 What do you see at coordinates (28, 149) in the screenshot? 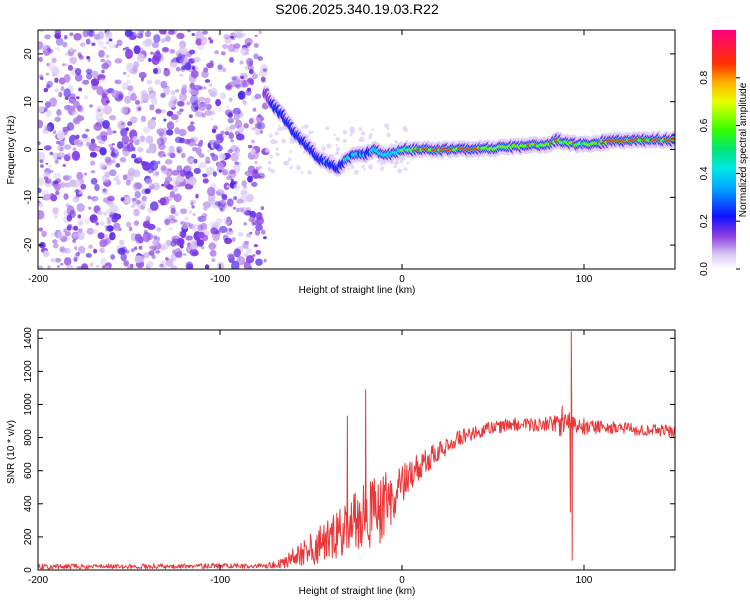
I see `y-tick-label: 0` at bounding box center [28, 149].